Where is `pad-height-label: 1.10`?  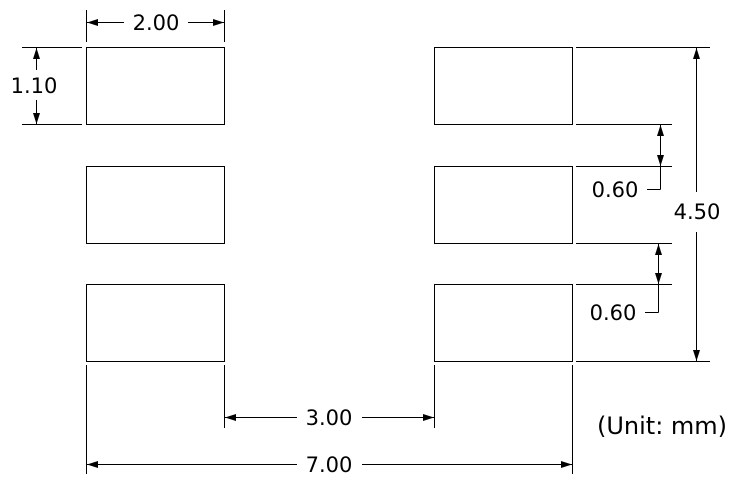 pad-height-label: 1.10 is located at coordinates (34, 86).